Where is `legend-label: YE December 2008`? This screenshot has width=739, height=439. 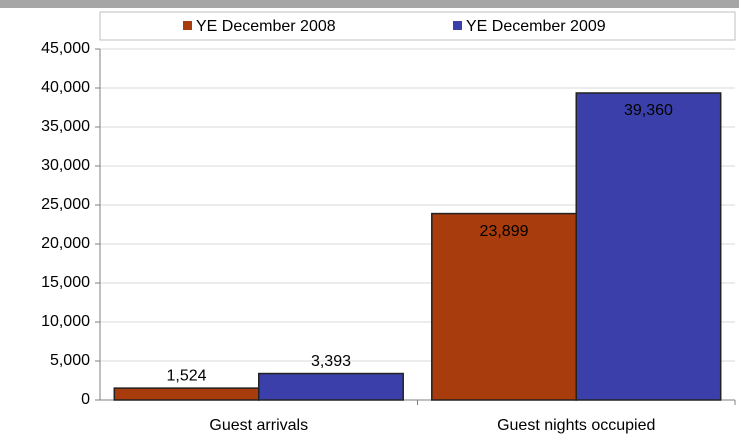
legend-label: YE December 2008 is located at coordinates (266, 26).